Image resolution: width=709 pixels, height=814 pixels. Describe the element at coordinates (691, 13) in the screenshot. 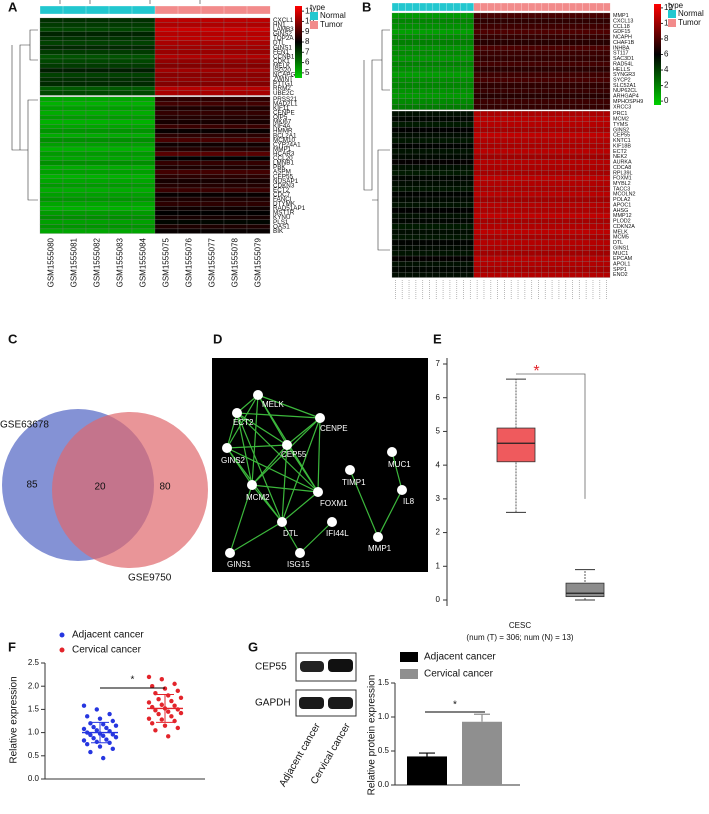

I see `legend-label: Normal` at that location.